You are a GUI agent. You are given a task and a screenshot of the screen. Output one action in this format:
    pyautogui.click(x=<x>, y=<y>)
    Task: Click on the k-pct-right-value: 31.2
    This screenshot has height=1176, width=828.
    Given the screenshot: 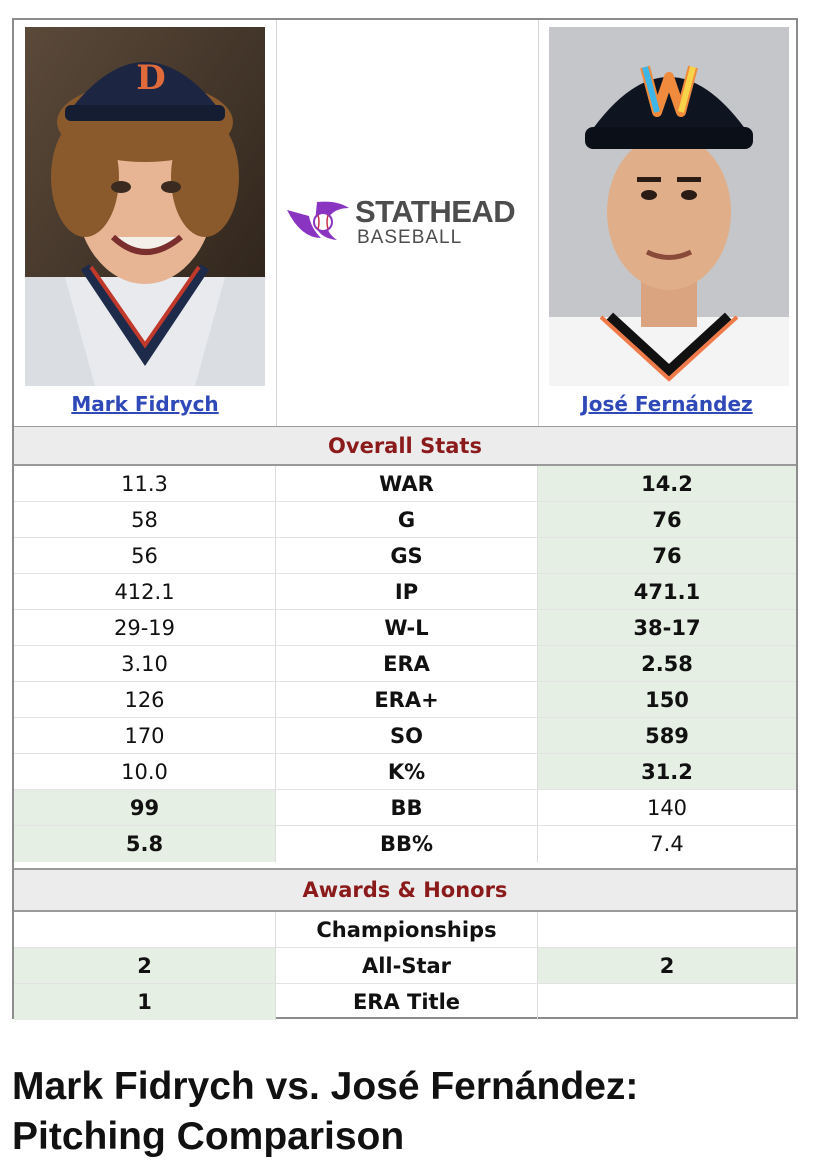 What is the action you would take?
    pyautogui.click(x=667, y=771)
    